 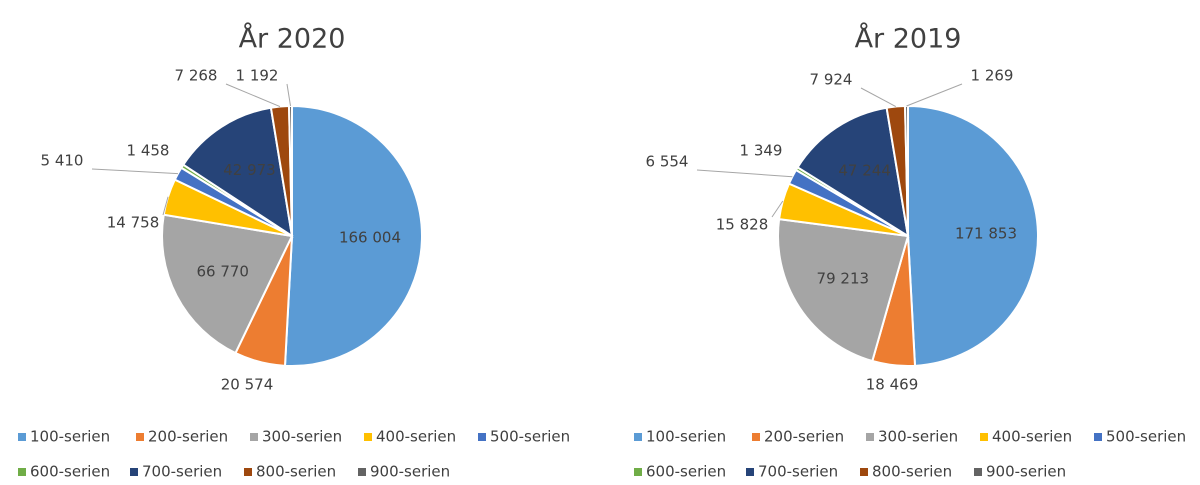 I want to click on data-label: 42 973, so click(x=249, y=170).